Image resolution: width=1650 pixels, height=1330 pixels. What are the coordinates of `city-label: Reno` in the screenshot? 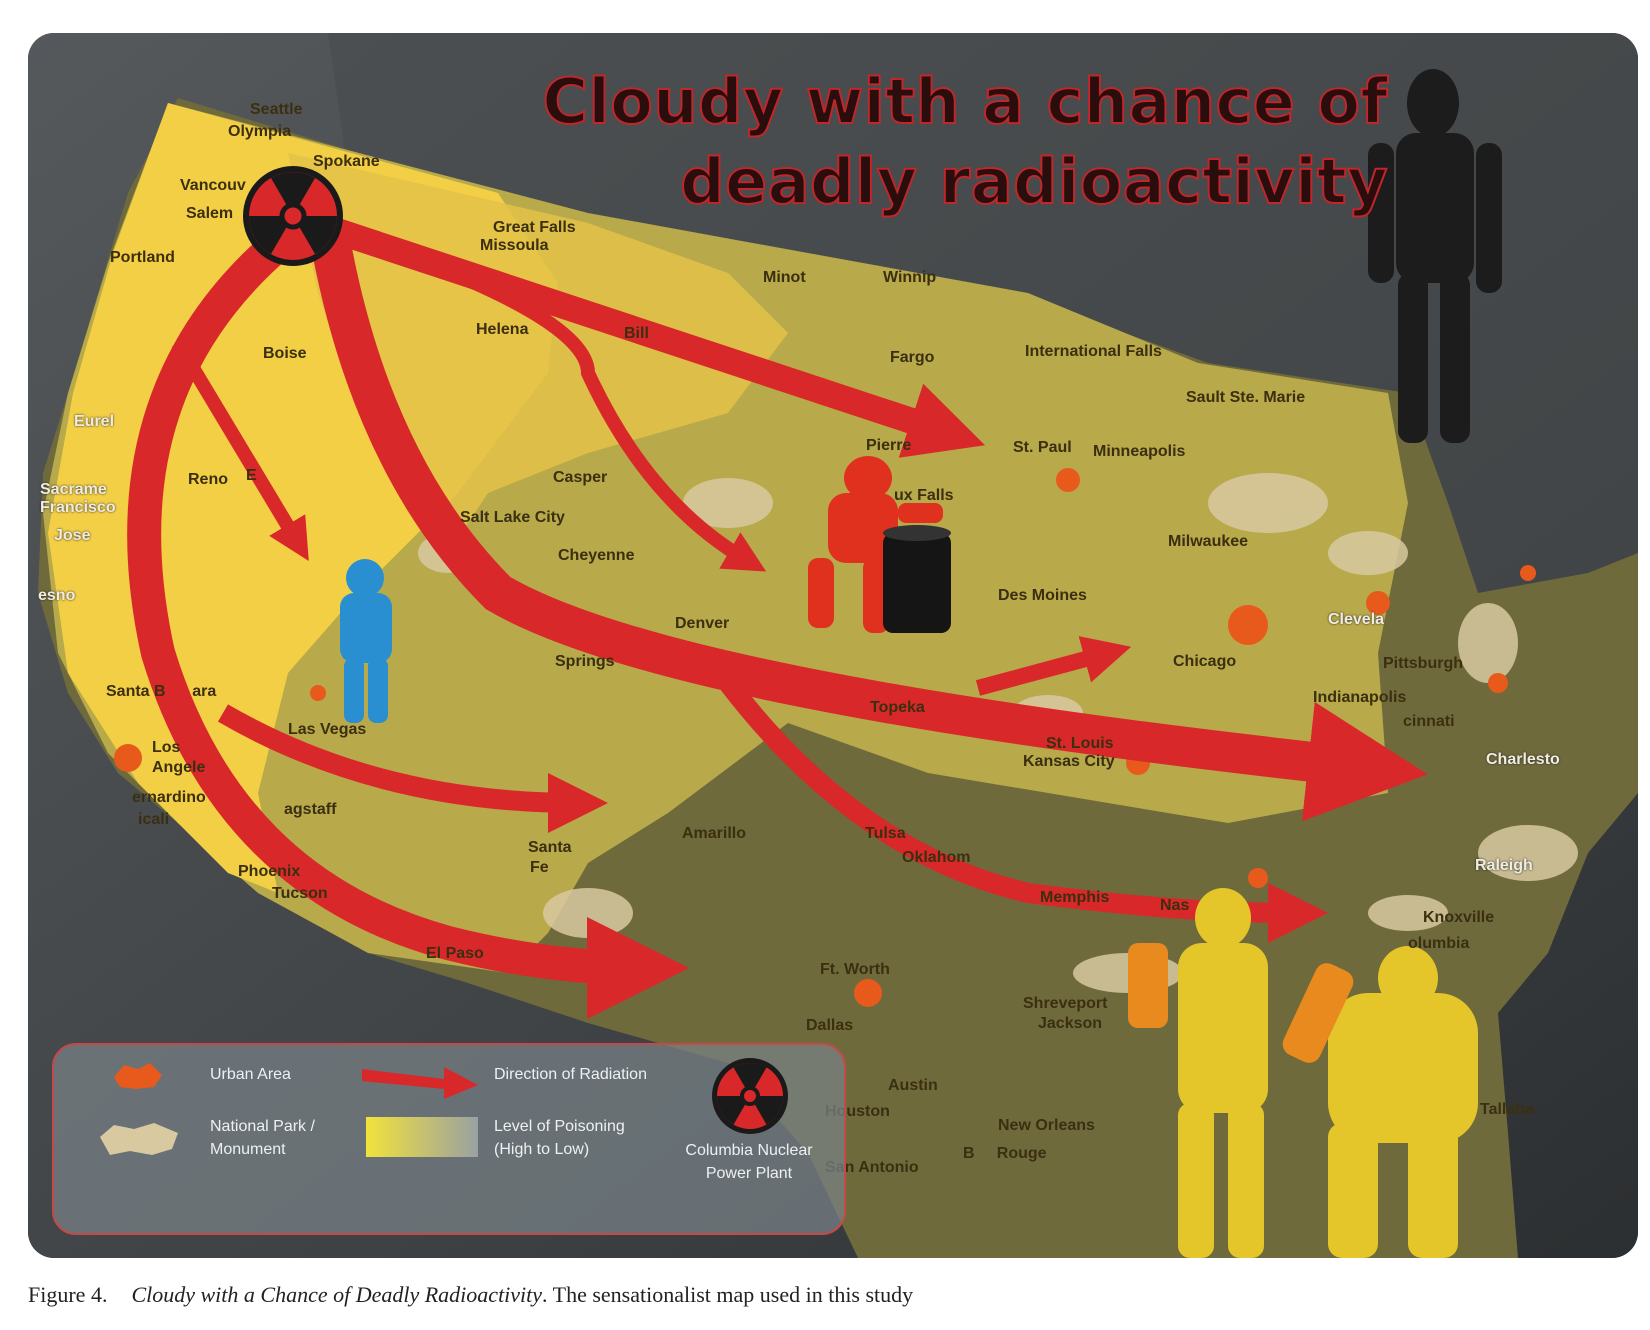 It's located at (208, 479).